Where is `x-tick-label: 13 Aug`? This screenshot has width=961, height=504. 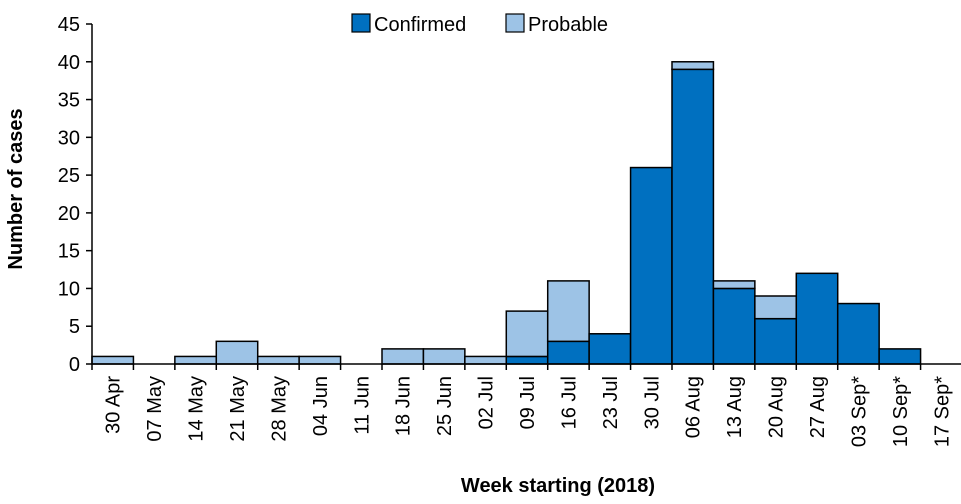 x-tick-label: 13 Aug is located at coordinates (735, 407).